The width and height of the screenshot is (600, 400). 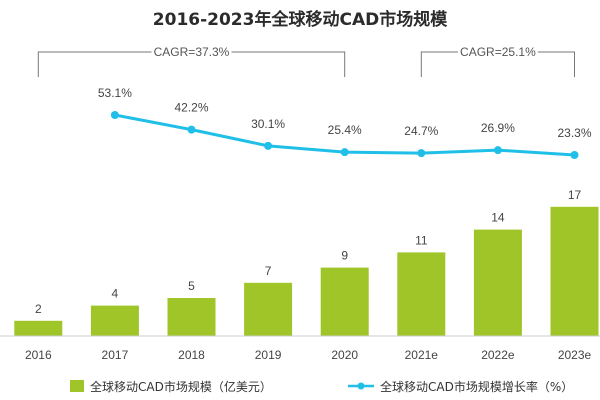 I want to click on x-tick-2020: 2020, so click(x=344, y=355).